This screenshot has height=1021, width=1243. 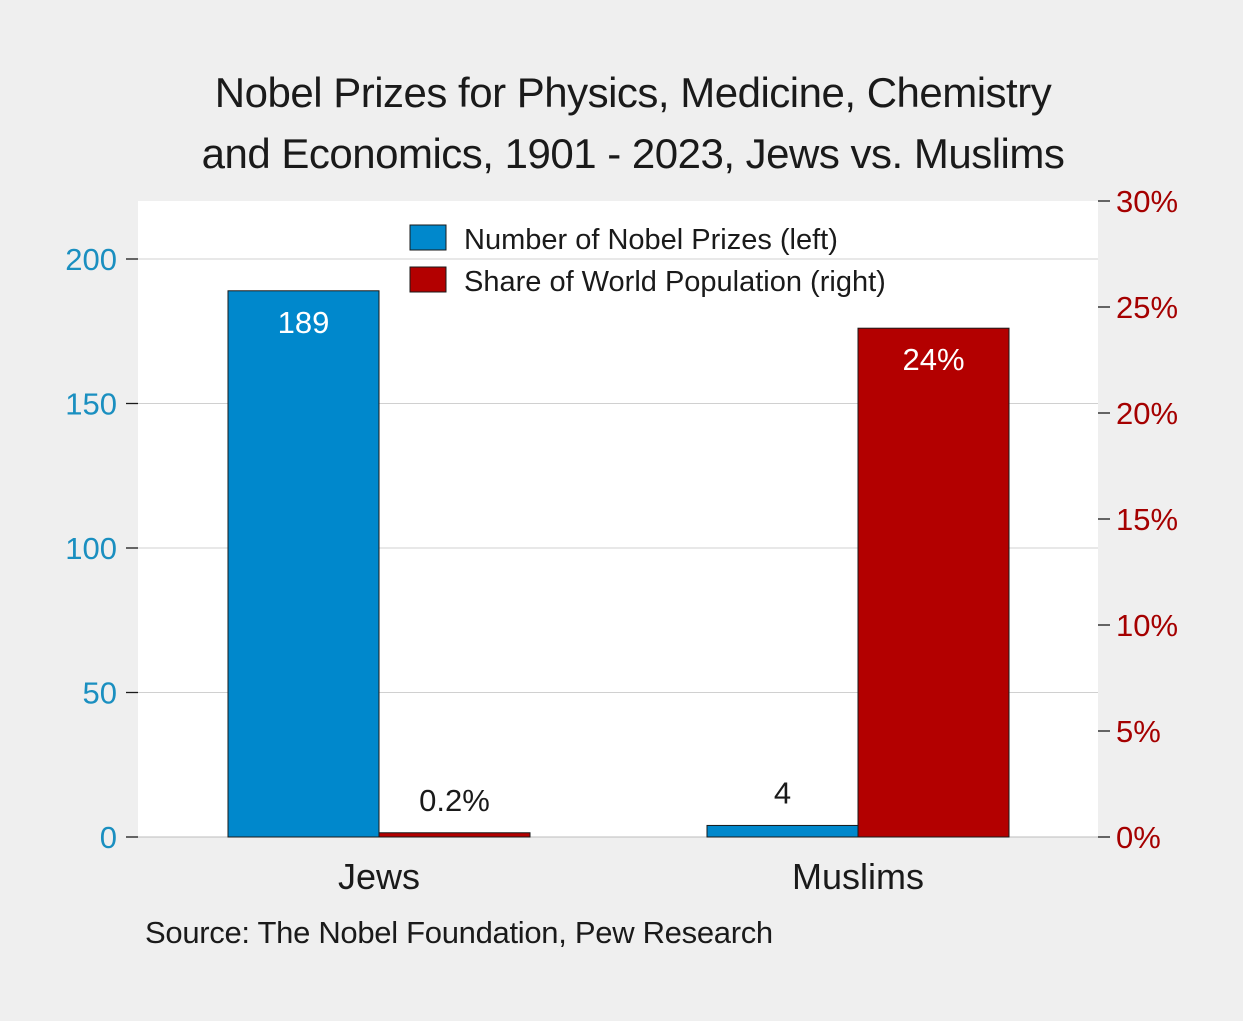 I want to click on right-axis-tick-label-6: 30%, so click(x=1147, y=201).